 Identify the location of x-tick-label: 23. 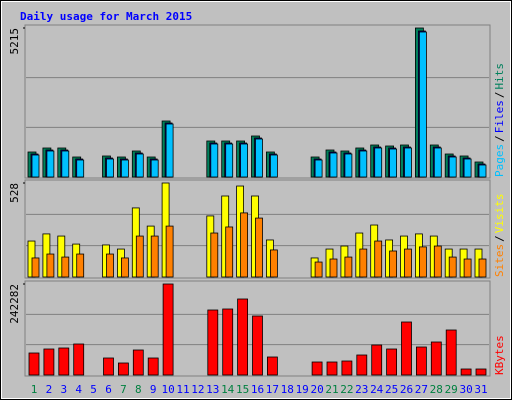
(361, 389).